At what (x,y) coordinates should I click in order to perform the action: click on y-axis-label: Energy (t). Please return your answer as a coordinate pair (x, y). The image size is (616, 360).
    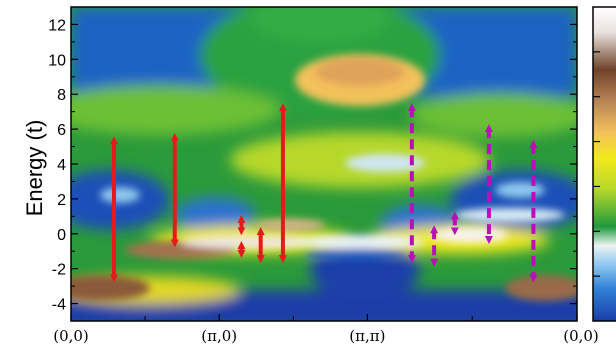
    Looking at the image, I should click on (34, 168).